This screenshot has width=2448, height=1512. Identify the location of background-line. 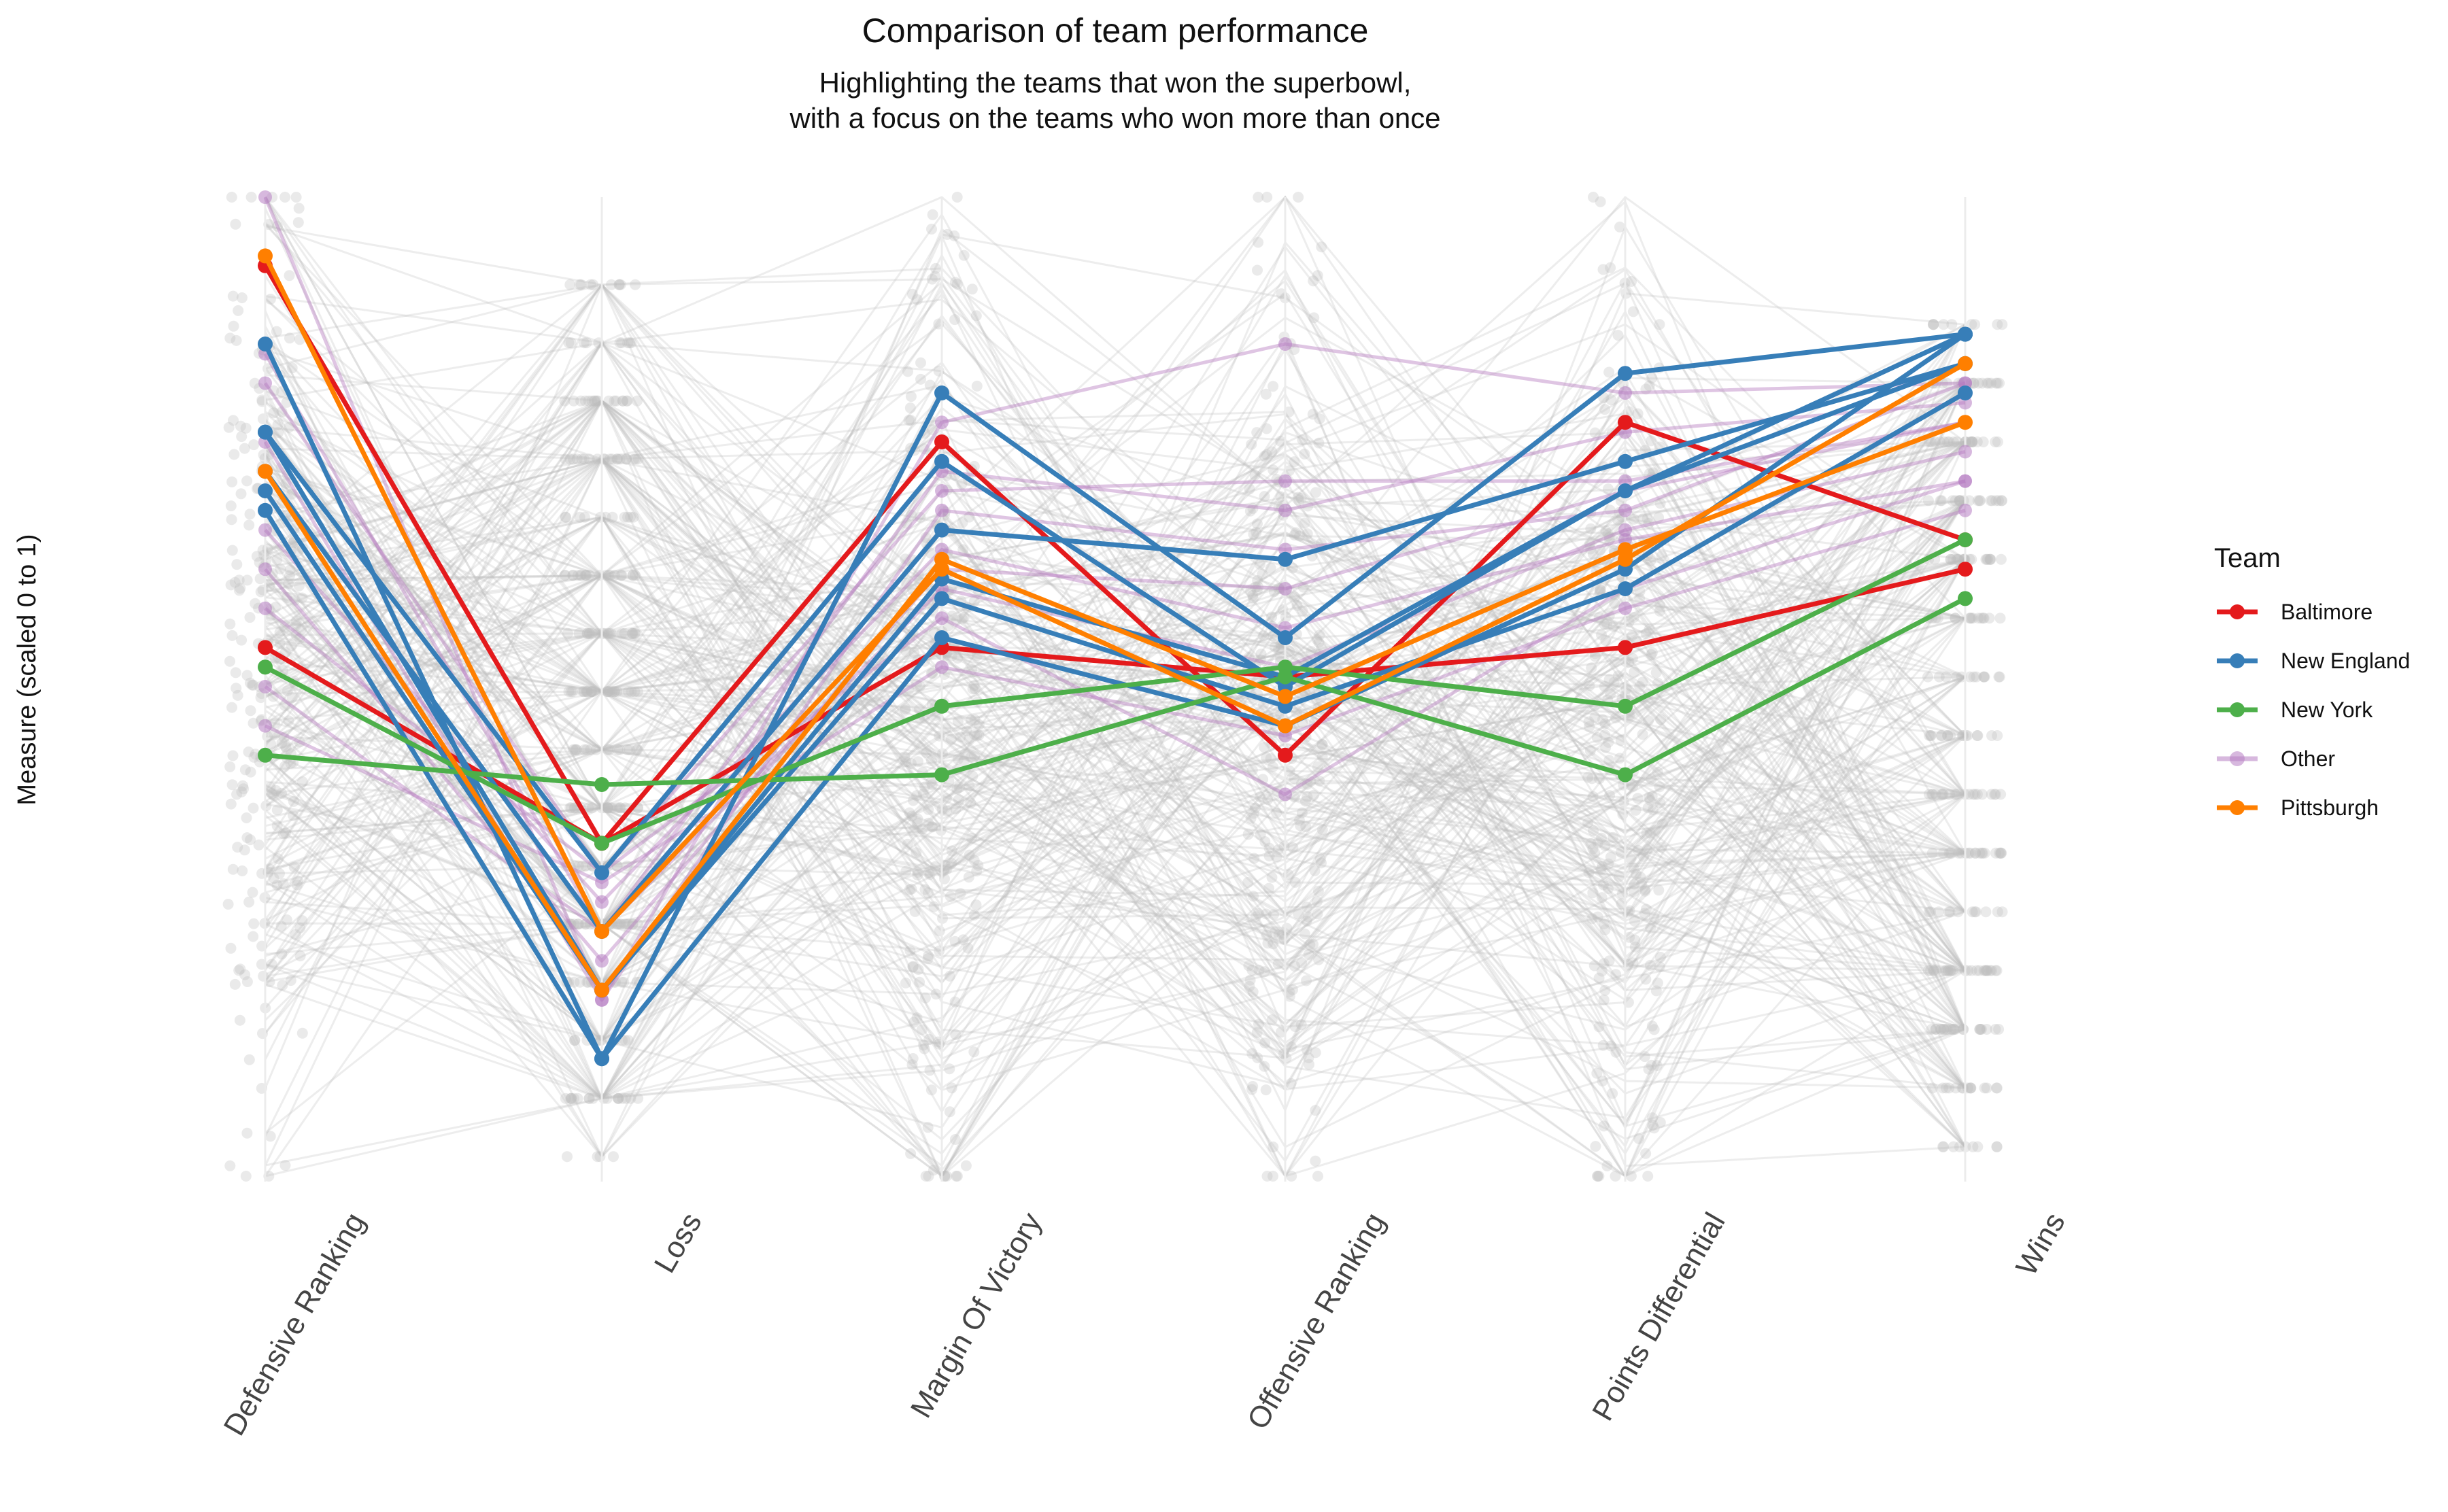
(1116, 596).